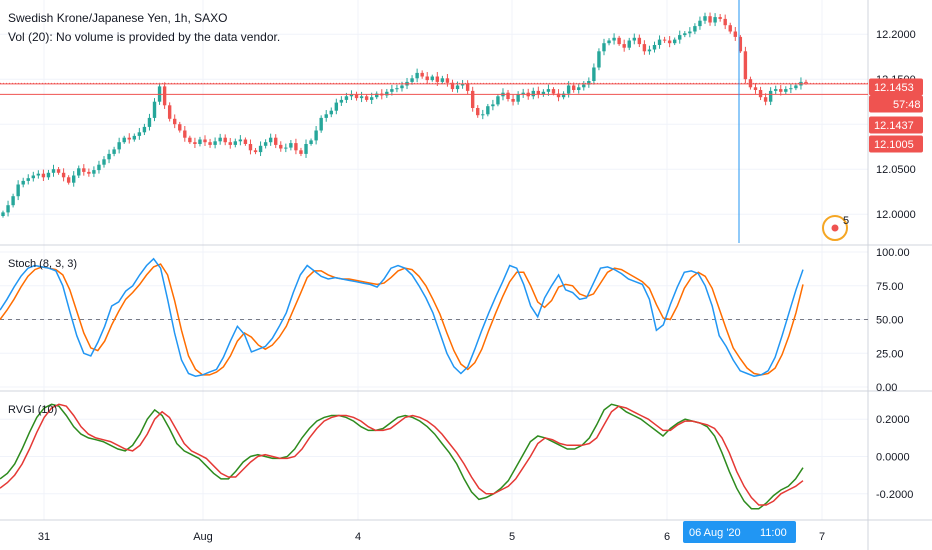  What do you see at coordinates (890, 321) in the screenshot?
I see `price-tick-stoch: 50.00` at bounding box center [890, 321].